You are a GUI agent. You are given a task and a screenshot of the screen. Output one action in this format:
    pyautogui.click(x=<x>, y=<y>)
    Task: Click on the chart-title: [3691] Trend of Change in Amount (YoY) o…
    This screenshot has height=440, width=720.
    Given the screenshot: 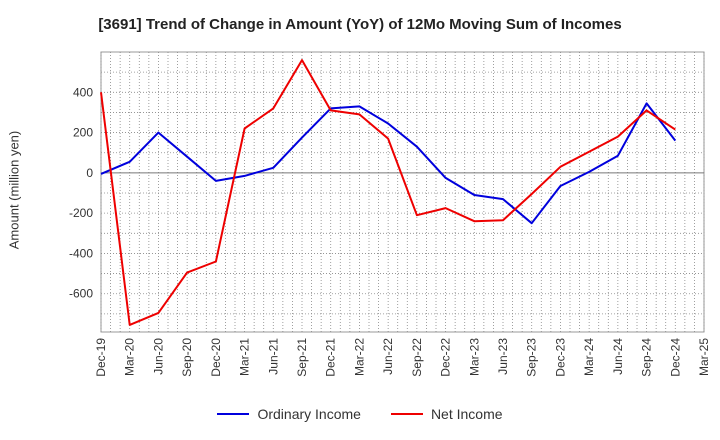 What is the action you would take?
    pyautogui.click(x=360, y=24)
    